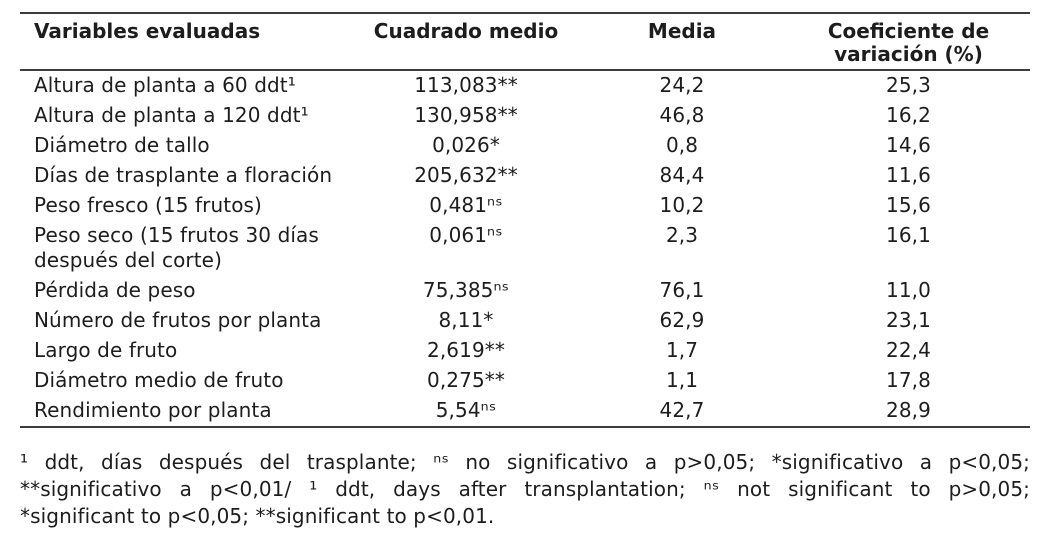  What do you see at coordinates (908, 235) in the screenshot?
I see `cv-cell: 16,1` at bounding box center [908, 235].